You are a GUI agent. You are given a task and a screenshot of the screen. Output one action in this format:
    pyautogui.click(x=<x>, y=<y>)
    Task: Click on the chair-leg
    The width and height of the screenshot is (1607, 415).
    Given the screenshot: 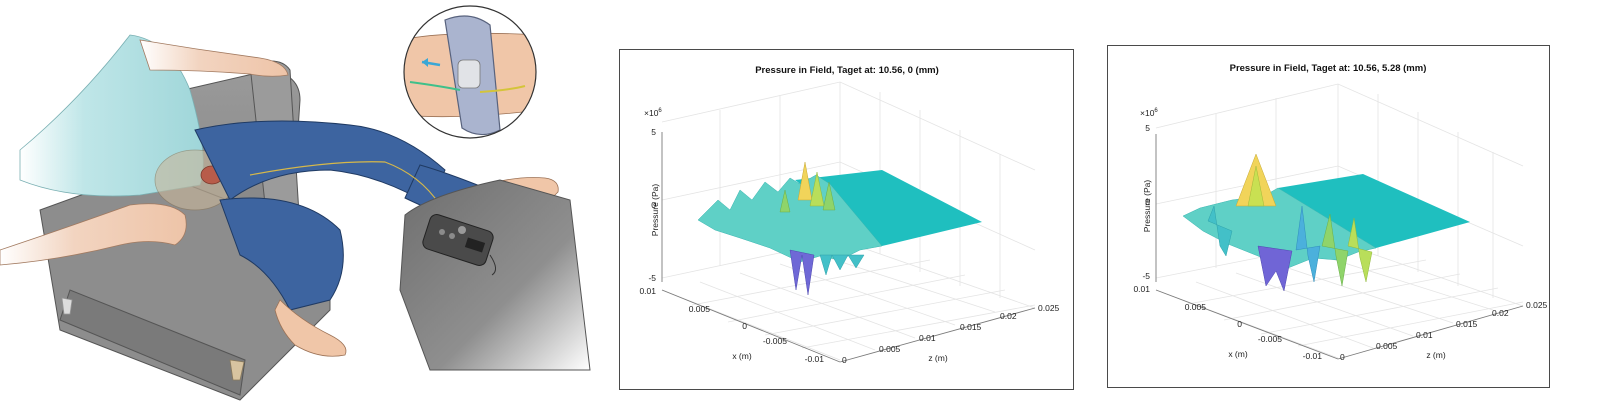 What is the action you would take?
    pyautogui.click(x=237, y=370)
    